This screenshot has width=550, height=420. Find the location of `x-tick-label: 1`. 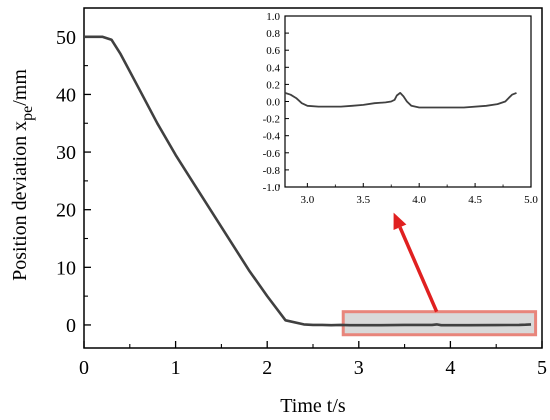

x-tick-label: 1 is located at coordinates (176, 368).